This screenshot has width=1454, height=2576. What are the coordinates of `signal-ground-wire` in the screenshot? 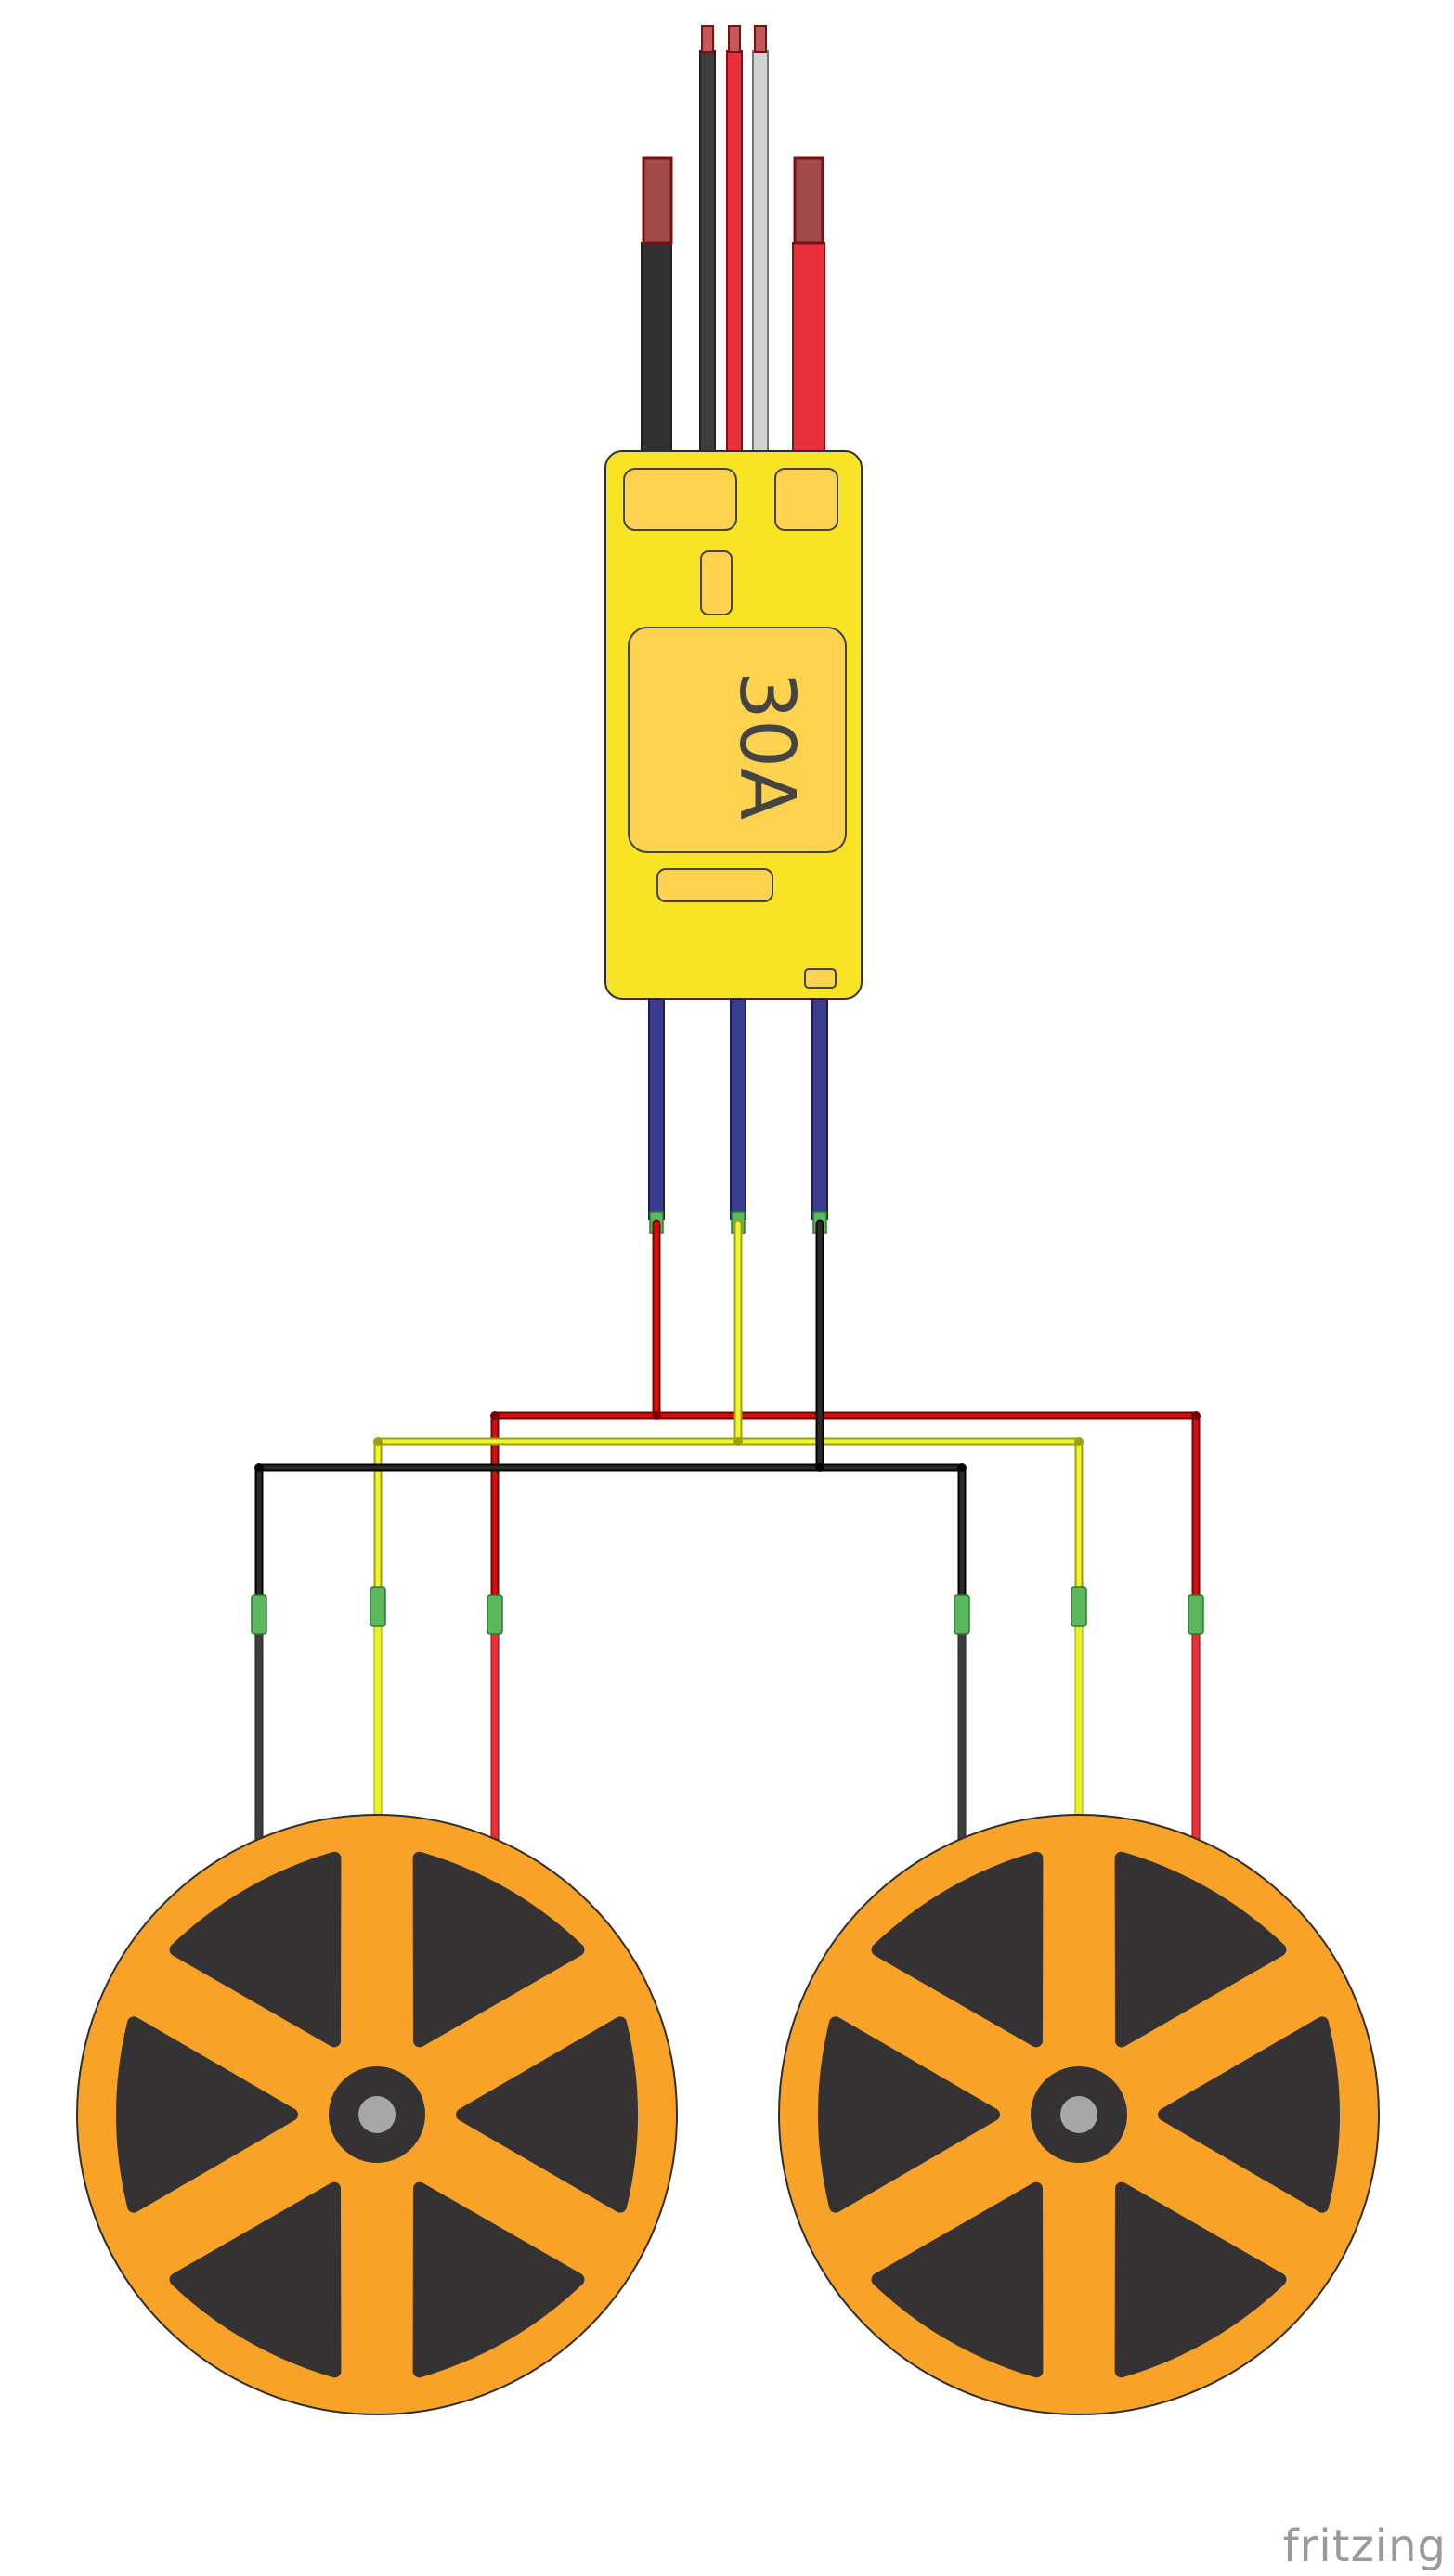 It's located at (707, 251).